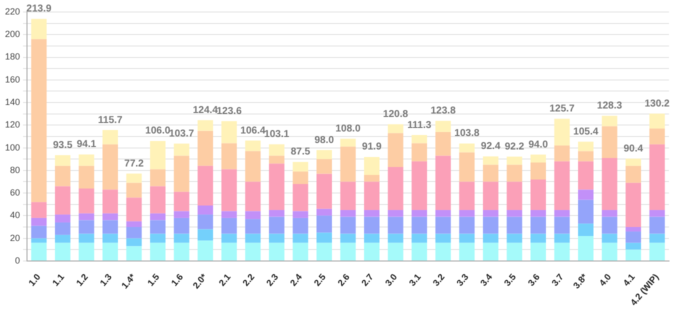  What do you see at coordinates (62, 145) in the screenshot?
I see `total-label: 93.5` at bounding box center [62, 145].